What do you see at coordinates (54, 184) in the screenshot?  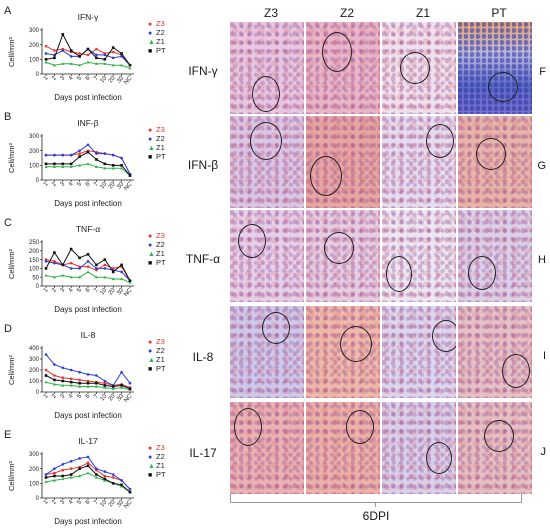 I see `x-tick-label: 2` at bounding box center [54, 184].